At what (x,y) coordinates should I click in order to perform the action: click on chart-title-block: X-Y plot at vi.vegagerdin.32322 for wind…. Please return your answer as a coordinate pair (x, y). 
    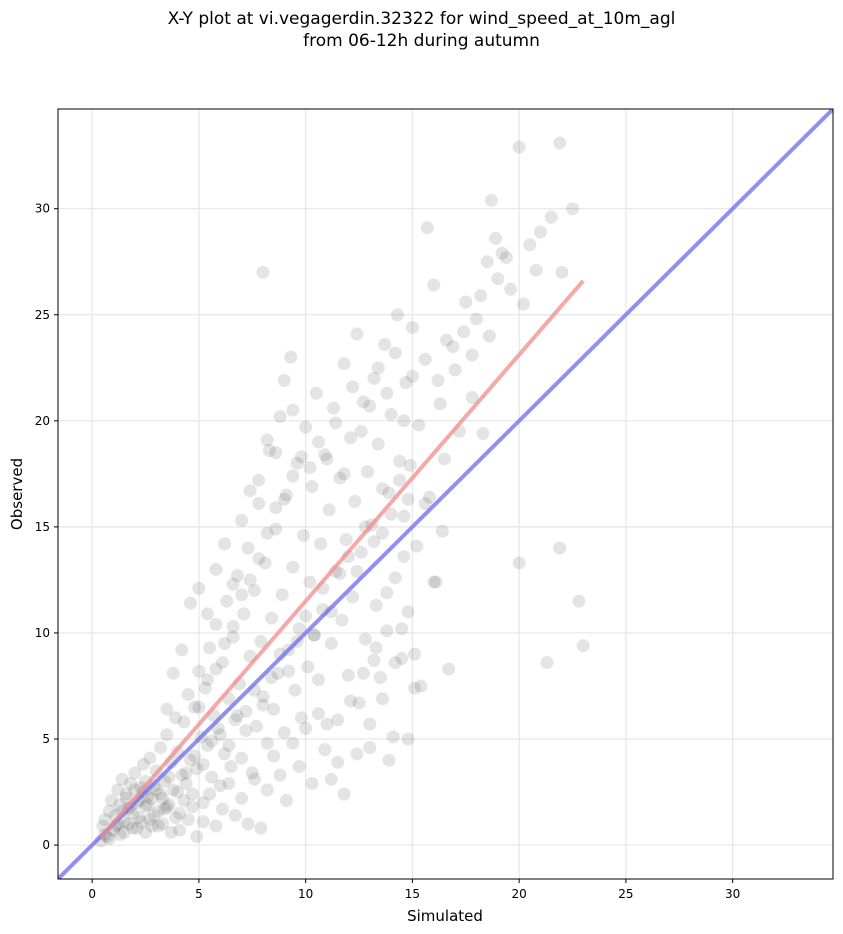
    Looking at the image, I should click on (421, 30).